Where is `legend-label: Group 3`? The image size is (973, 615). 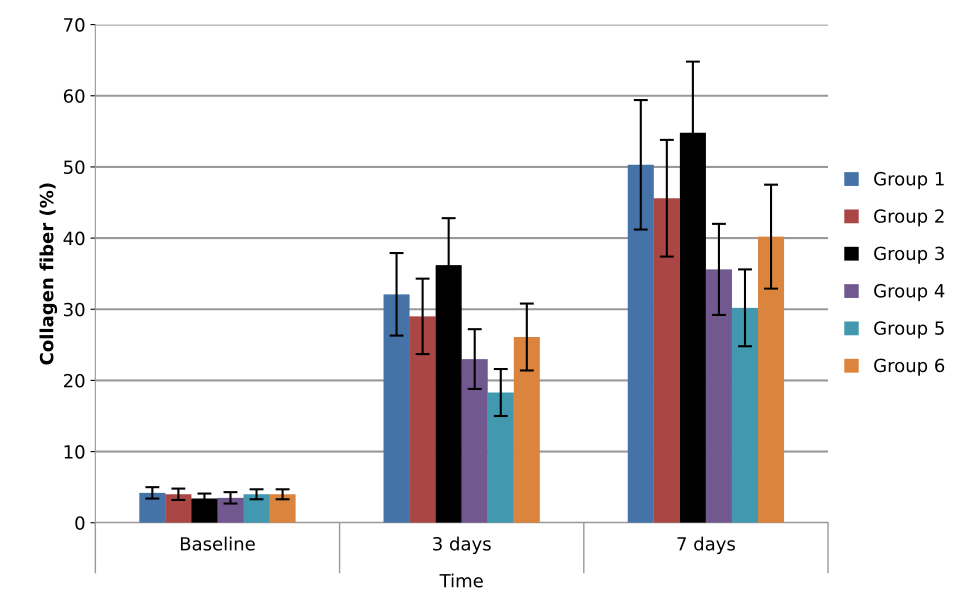 legend-label: Group 3 is located at coordinates (909, 255).